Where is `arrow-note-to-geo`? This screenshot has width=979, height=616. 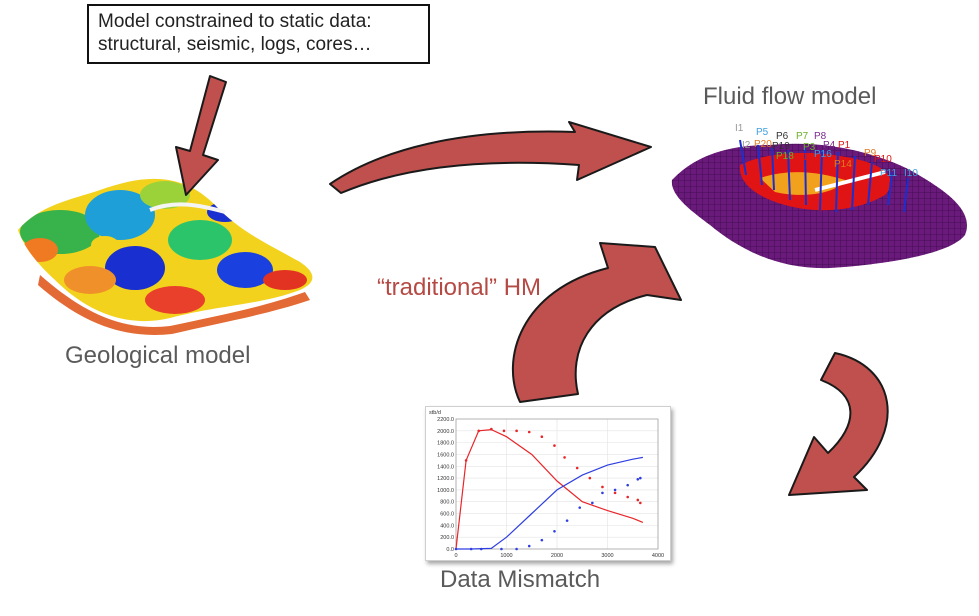
arrow-note-to-geo is located at coordinates (201, 135).